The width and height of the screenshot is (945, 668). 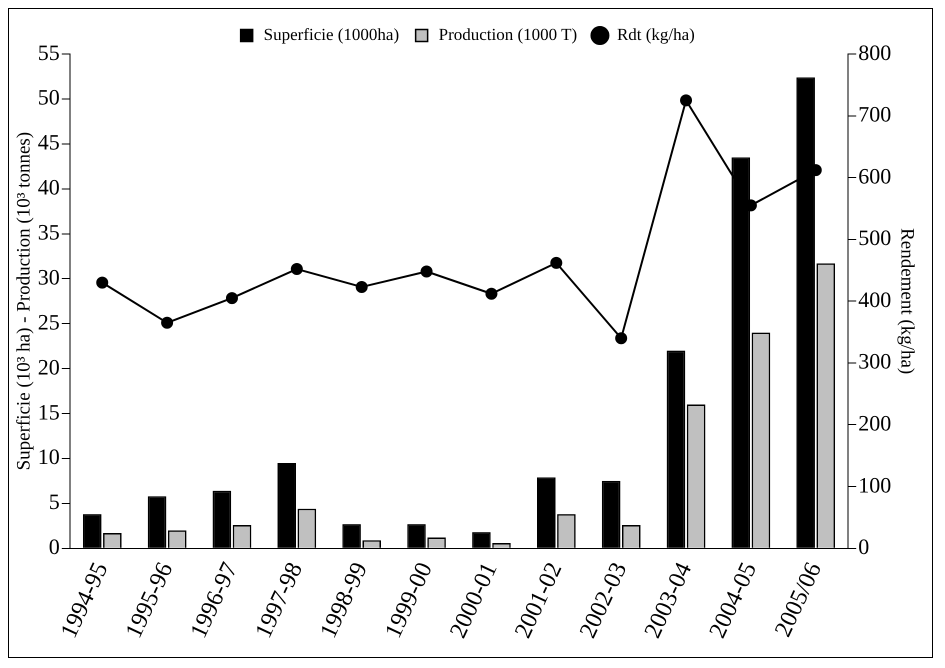 I want to click on y-tick-label: 50, so click(x=49, y=97).